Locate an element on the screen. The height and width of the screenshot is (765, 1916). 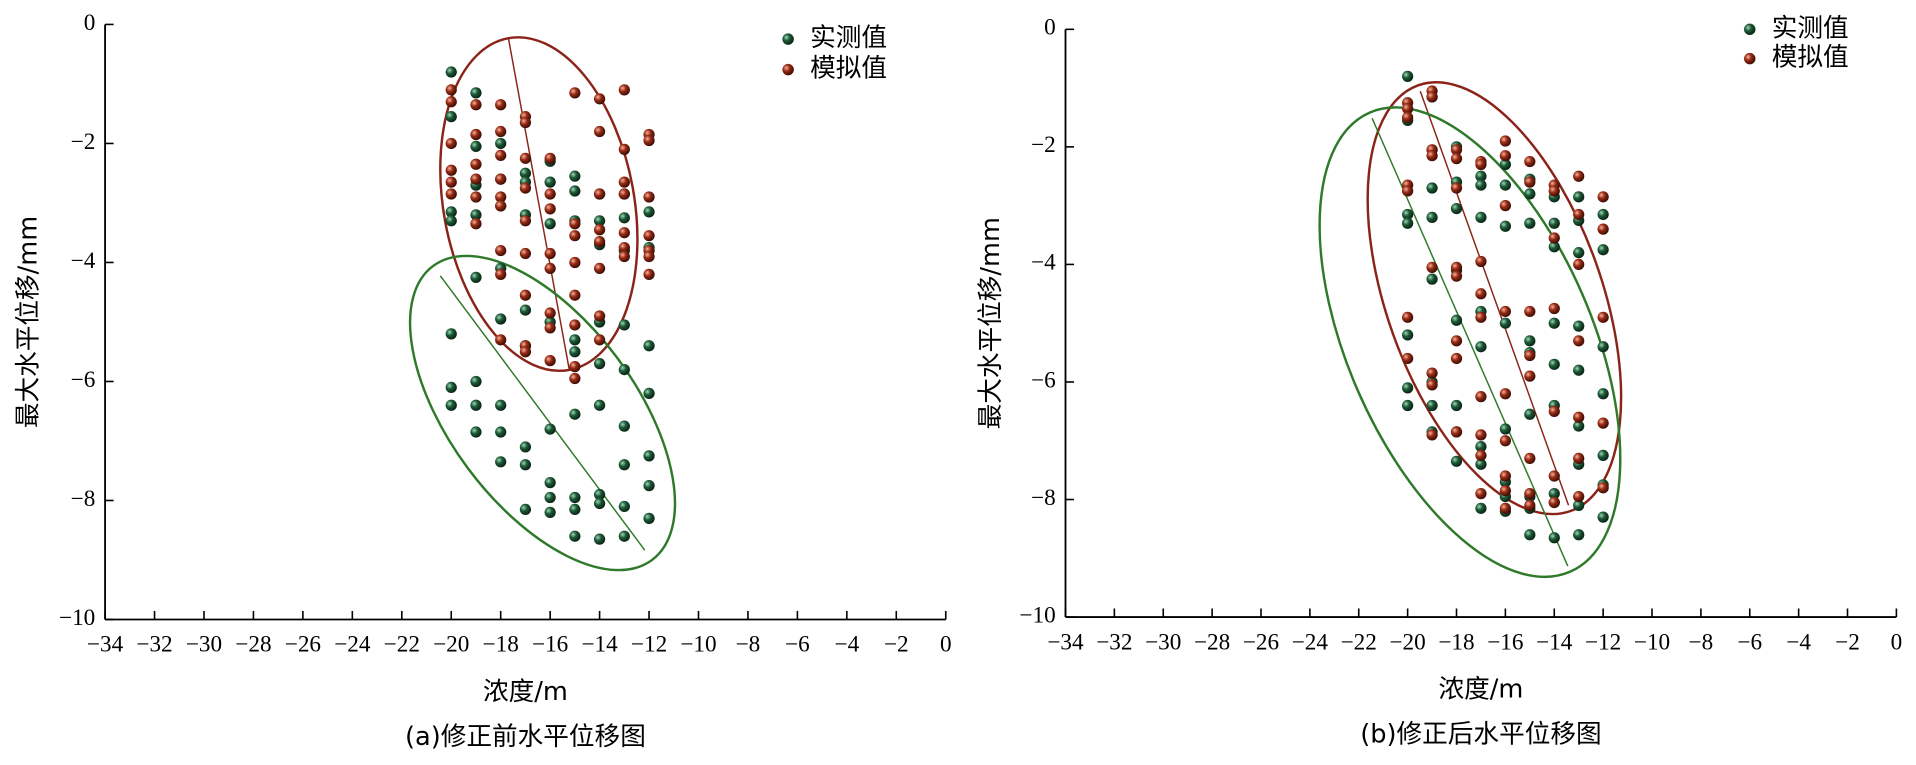
legend-label: 模拟值 is located at coordinates (1810, 58).